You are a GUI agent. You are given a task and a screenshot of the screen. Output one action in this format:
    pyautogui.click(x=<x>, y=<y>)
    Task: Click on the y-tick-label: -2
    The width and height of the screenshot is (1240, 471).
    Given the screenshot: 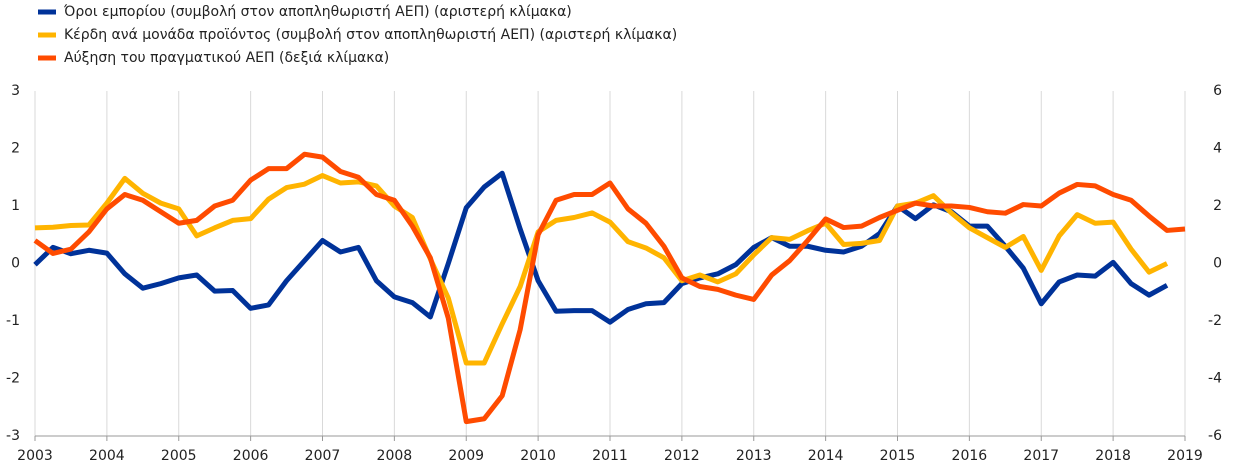 What is the action you would take?
    pyautogui.click(x=13, y=379)
    